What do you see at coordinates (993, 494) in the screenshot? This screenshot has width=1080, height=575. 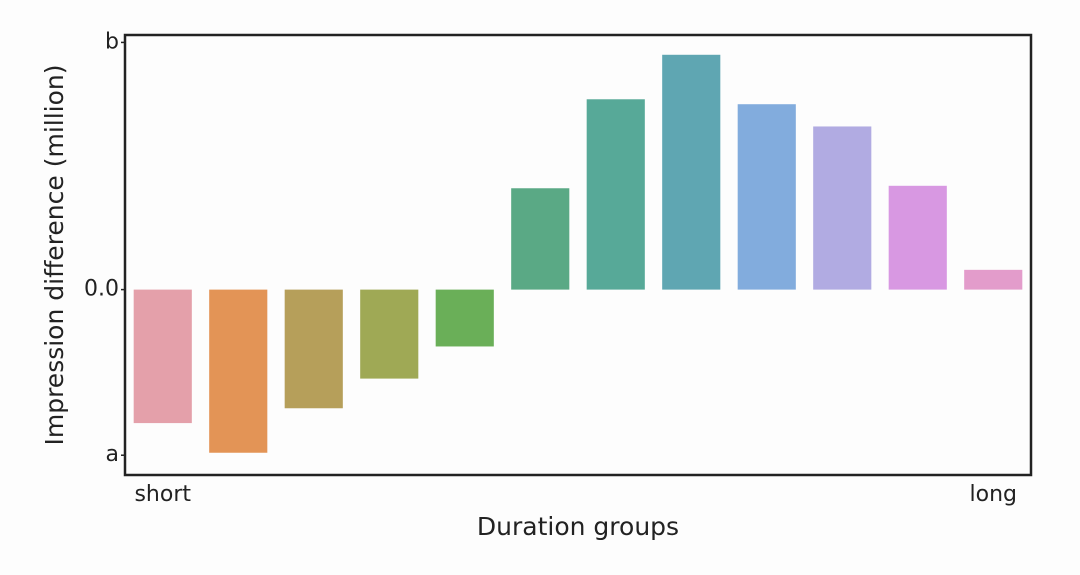 I see `x-tick-label: long` at bounding box center [993, 494].